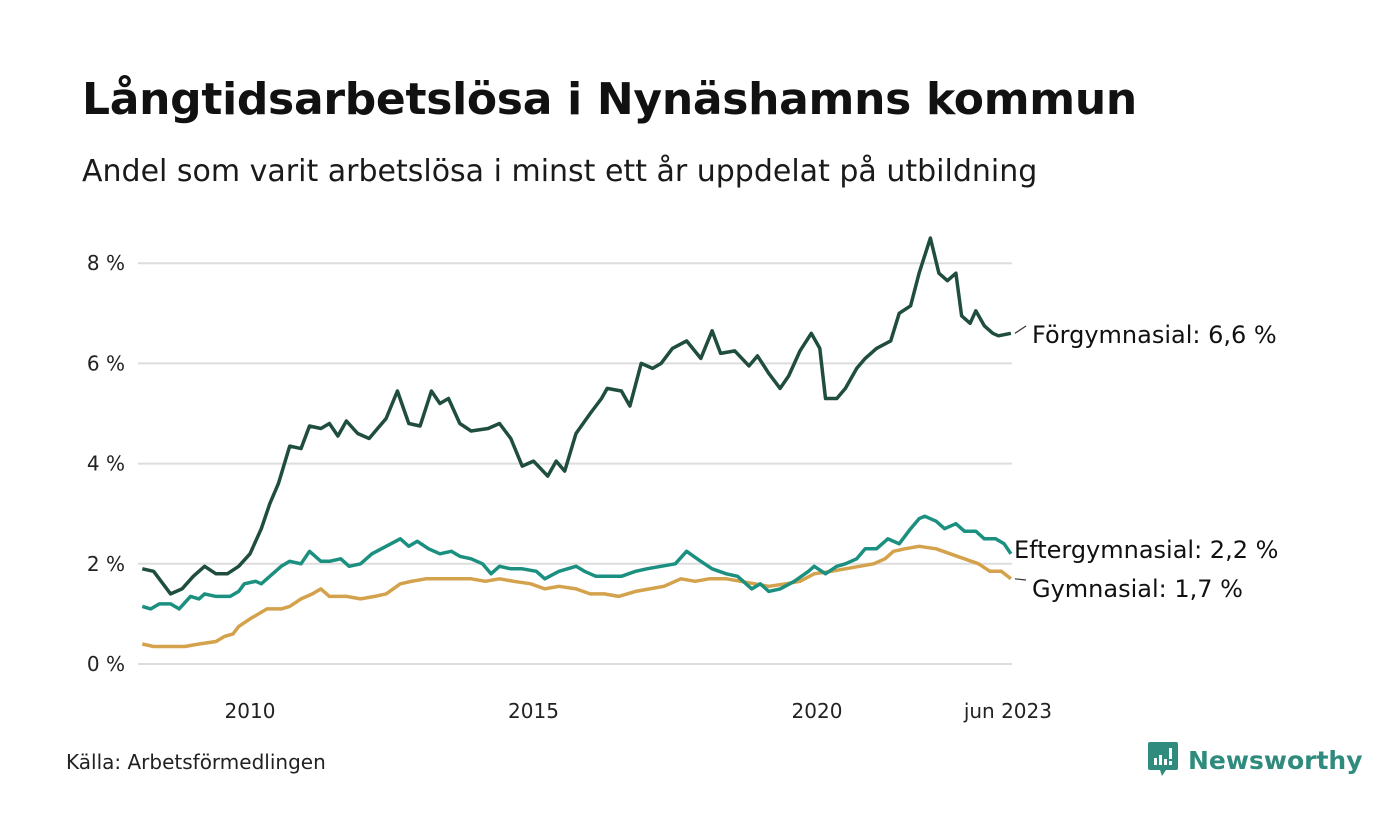 The width and height of the screenshot is (1400, 840). I want to click on y-tick-label: 2 %, so click(106, 564).